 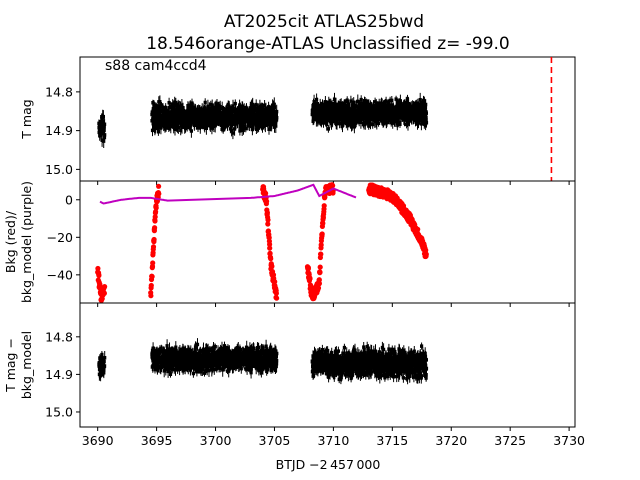 What do you see at coordinates (228, 194) in the screenshot?
I see `bkg-model-line` at bounding box center [228, 194].